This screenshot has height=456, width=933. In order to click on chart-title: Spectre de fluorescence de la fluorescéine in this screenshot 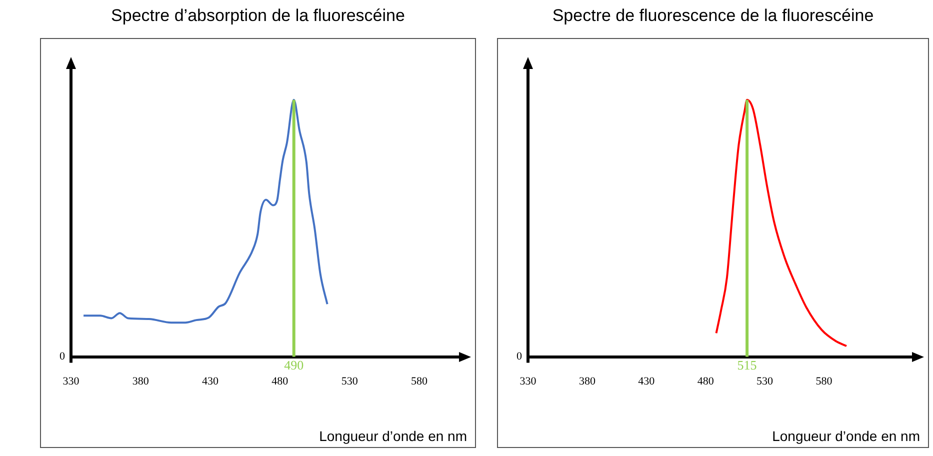, I will do `click(713, 16)`.